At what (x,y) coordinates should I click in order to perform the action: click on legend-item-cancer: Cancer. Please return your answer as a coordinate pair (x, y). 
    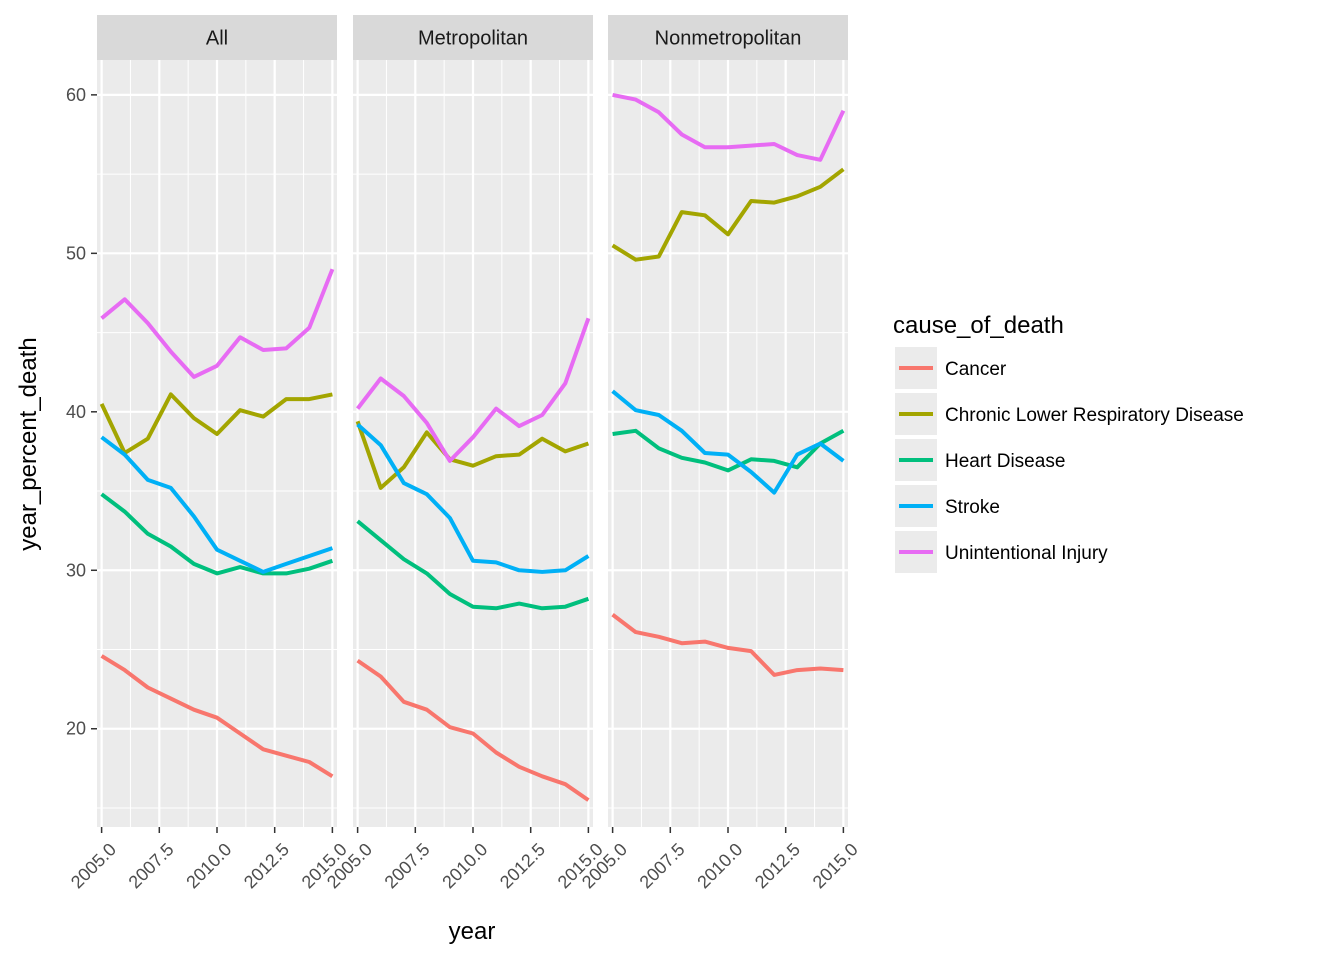
    Looking at the image, I should click on (951, 368).